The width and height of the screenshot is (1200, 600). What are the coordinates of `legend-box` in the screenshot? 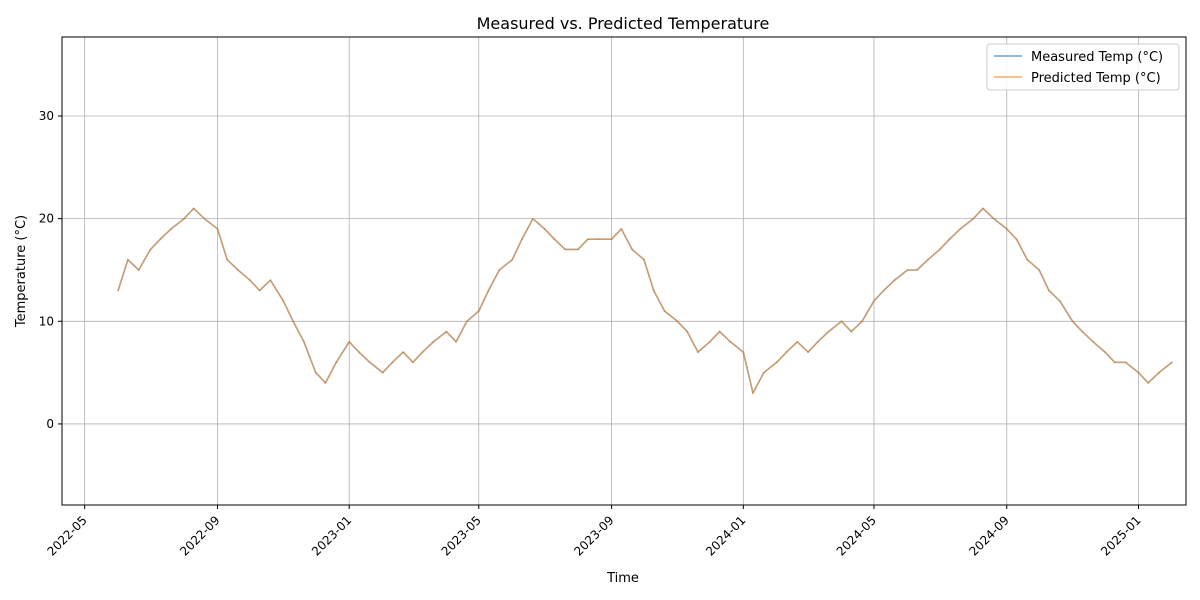 It's located at (1083, 67).